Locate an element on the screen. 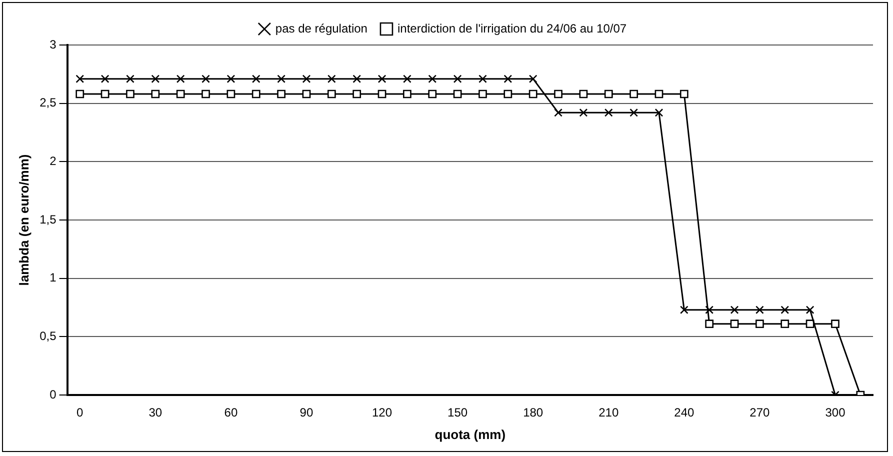 This screenshot has height=456, width=893. x-tick-label: 180 is located at coordinates (533, 413).